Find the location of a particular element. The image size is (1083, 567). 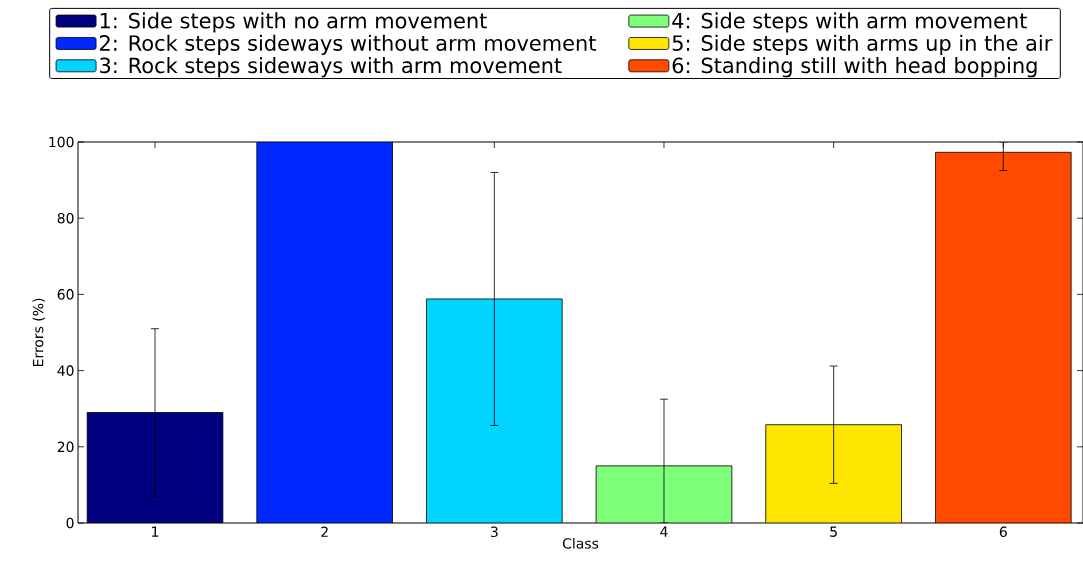

legend-label: 1: Side steps with no arm movement is located at coordinates (293, 22).